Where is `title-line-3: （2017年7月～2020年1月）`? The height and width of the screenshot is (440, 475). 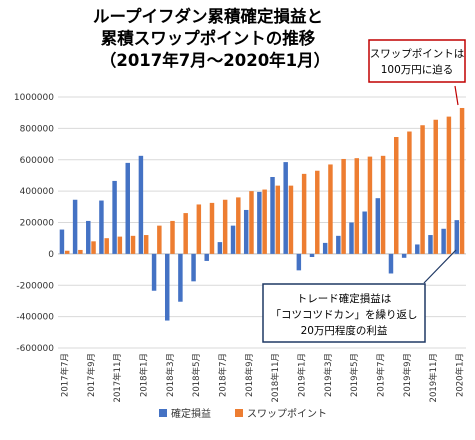 title-line-3: （2017年7月～2020年1月） is located at coordinates (215, 60).